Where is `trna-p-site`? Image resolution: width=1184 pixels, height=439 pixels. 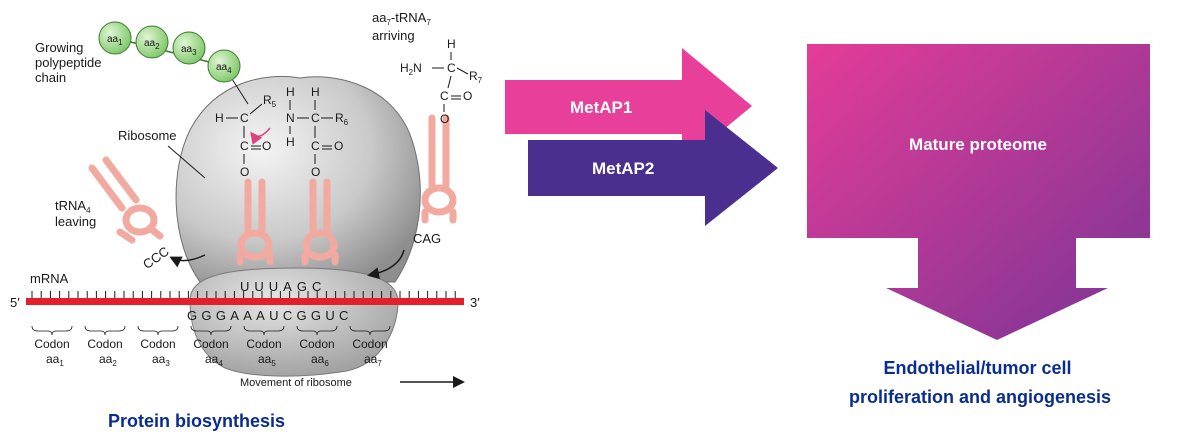
trna-p-site is located at coordinates (255, 222).